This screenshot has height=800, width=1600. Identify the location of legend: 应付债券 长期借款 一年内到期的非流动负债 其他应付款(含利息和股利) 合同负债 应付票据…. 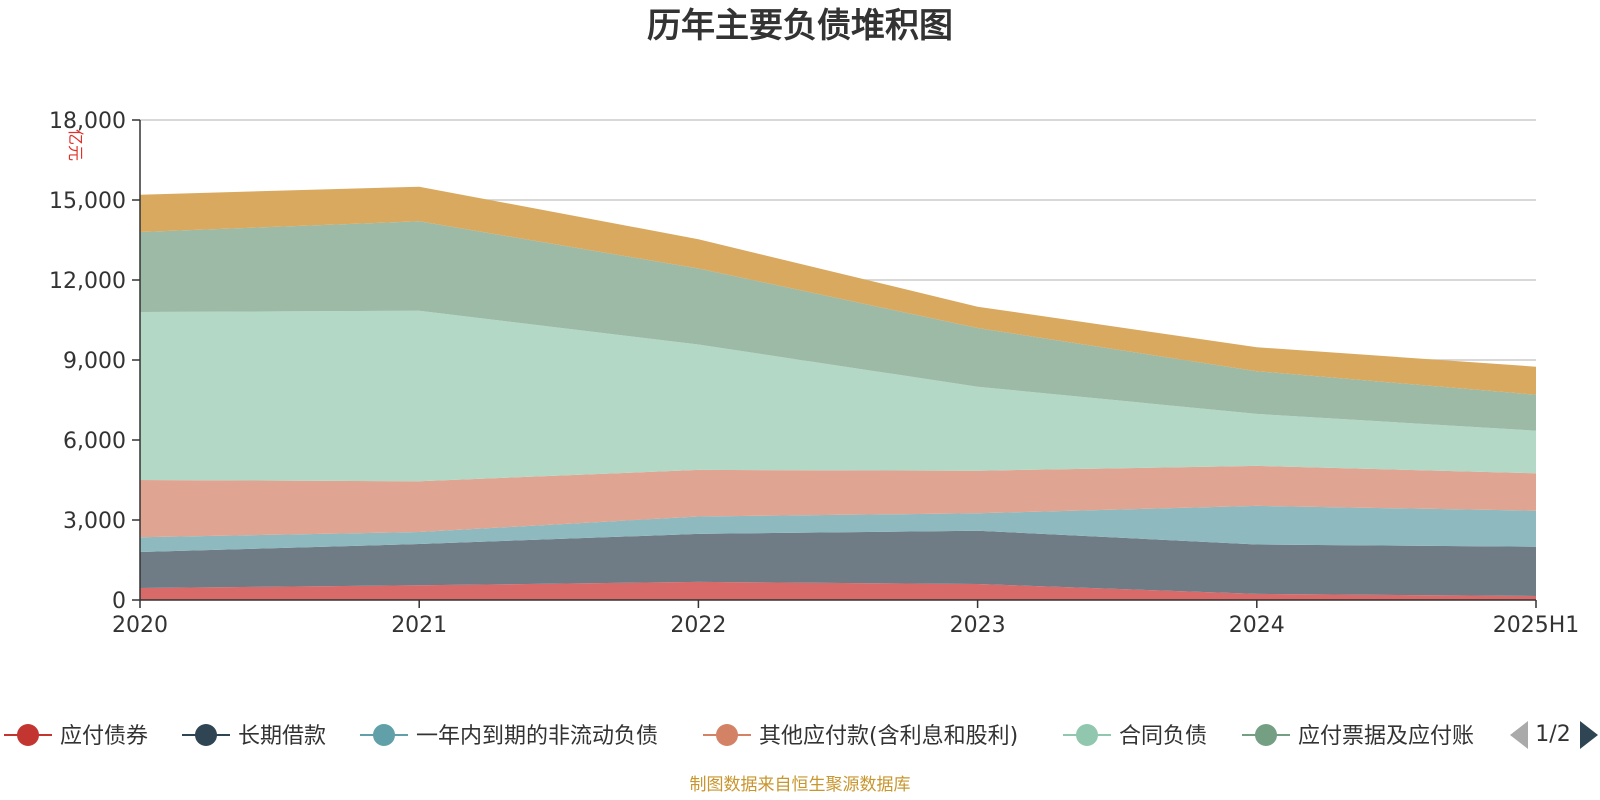
(739, 736).